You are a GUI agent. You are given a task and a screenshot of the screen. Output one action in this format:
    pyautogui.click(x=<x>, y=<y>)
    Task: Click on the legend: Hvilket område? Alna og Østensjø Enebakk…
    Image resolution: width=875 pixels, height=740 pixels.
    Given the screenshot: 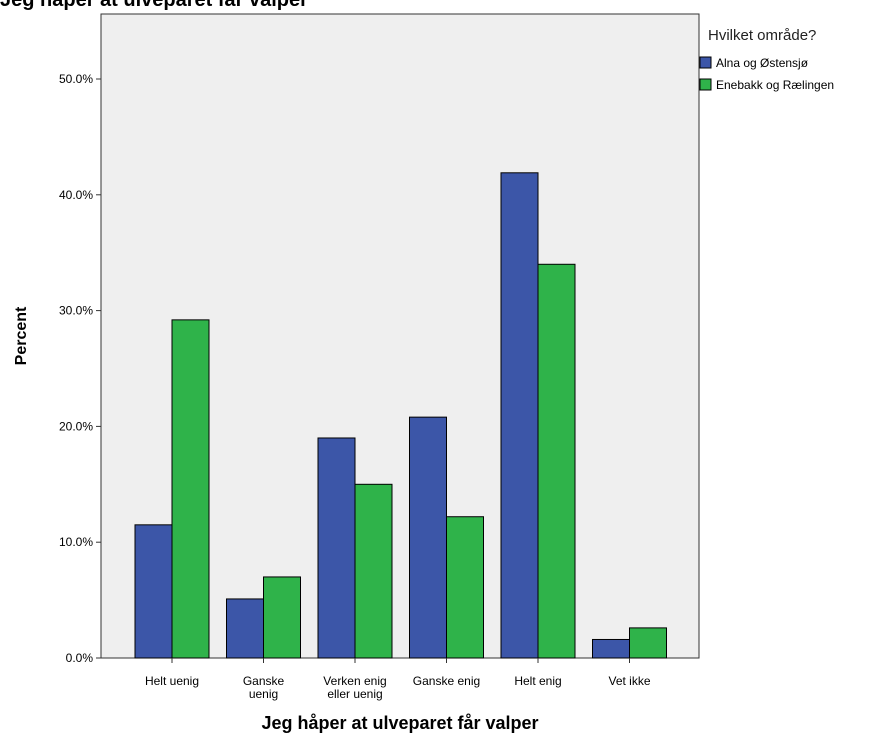 What is the action you would take?
    pyautogui.click(x=766, y=59)
    